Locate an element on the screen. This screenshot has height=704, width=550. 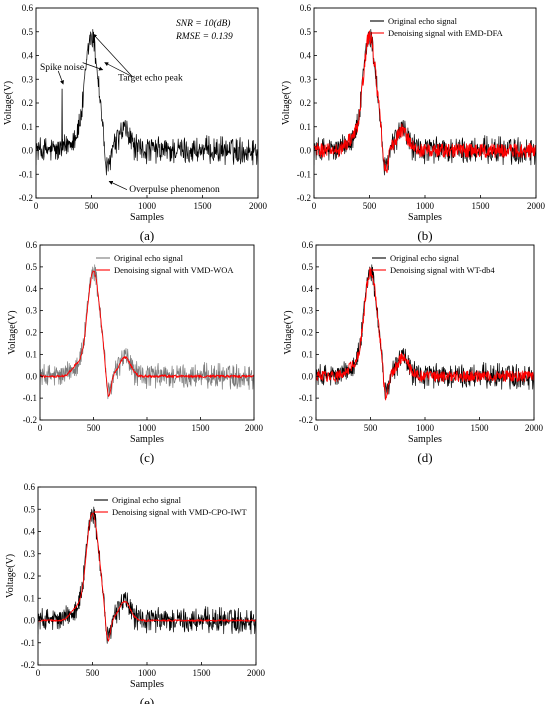
legend-entry: Denoising signal with EMD-DFA is located at coordinates (446, 33).